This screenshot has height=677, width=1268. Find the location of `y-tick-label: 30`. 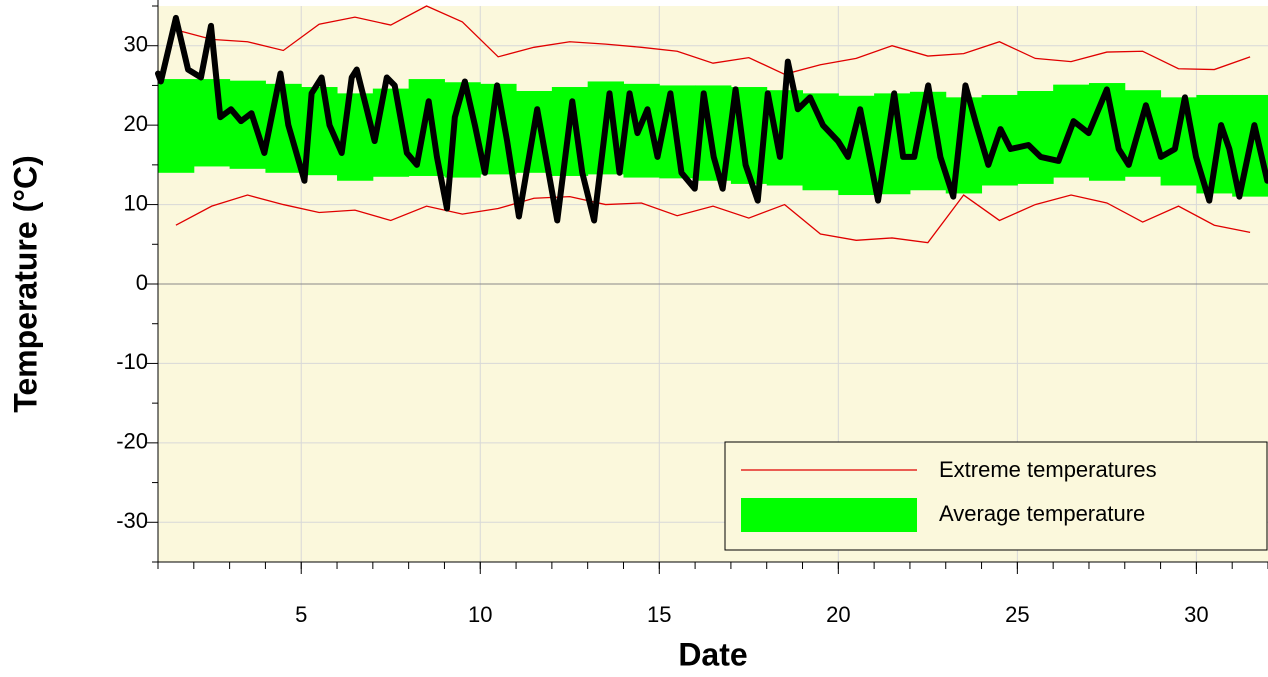

y-tick-label: 30 is located at coordinates (136, 44).